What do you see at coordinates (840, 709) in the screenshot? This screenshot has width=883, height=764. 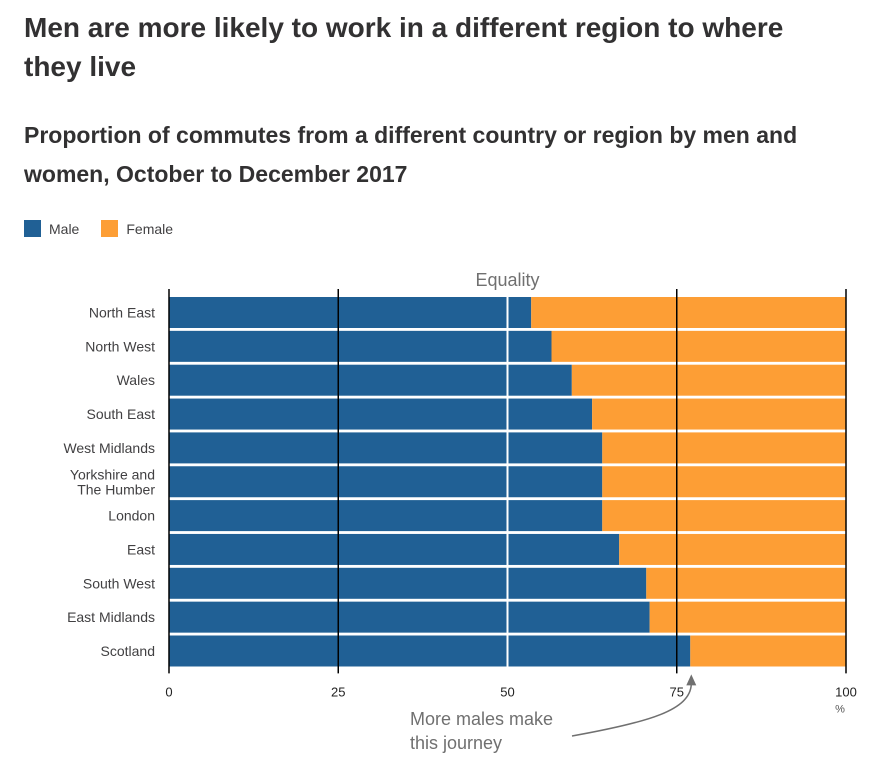 I see `x-axis-unit: %` at bounding box center [840, 709].